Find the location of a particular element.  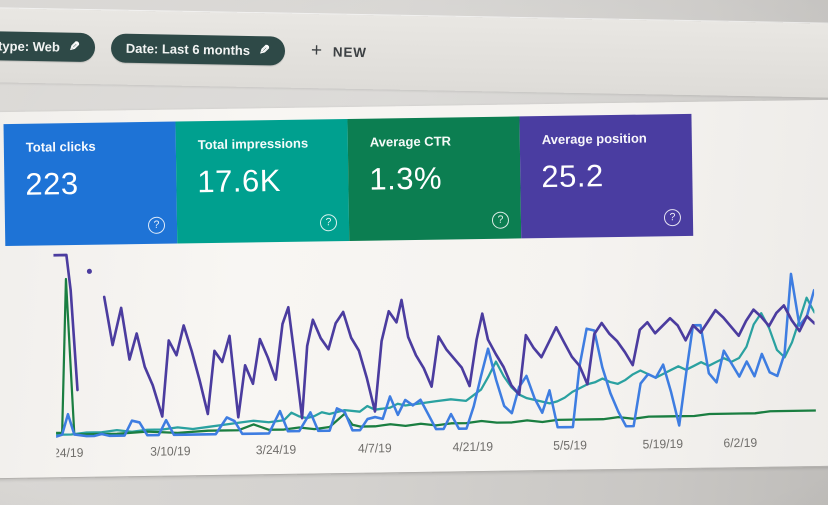

metric-card-average-position: Average position 25.2 ? is located at coordinates (606, 176).